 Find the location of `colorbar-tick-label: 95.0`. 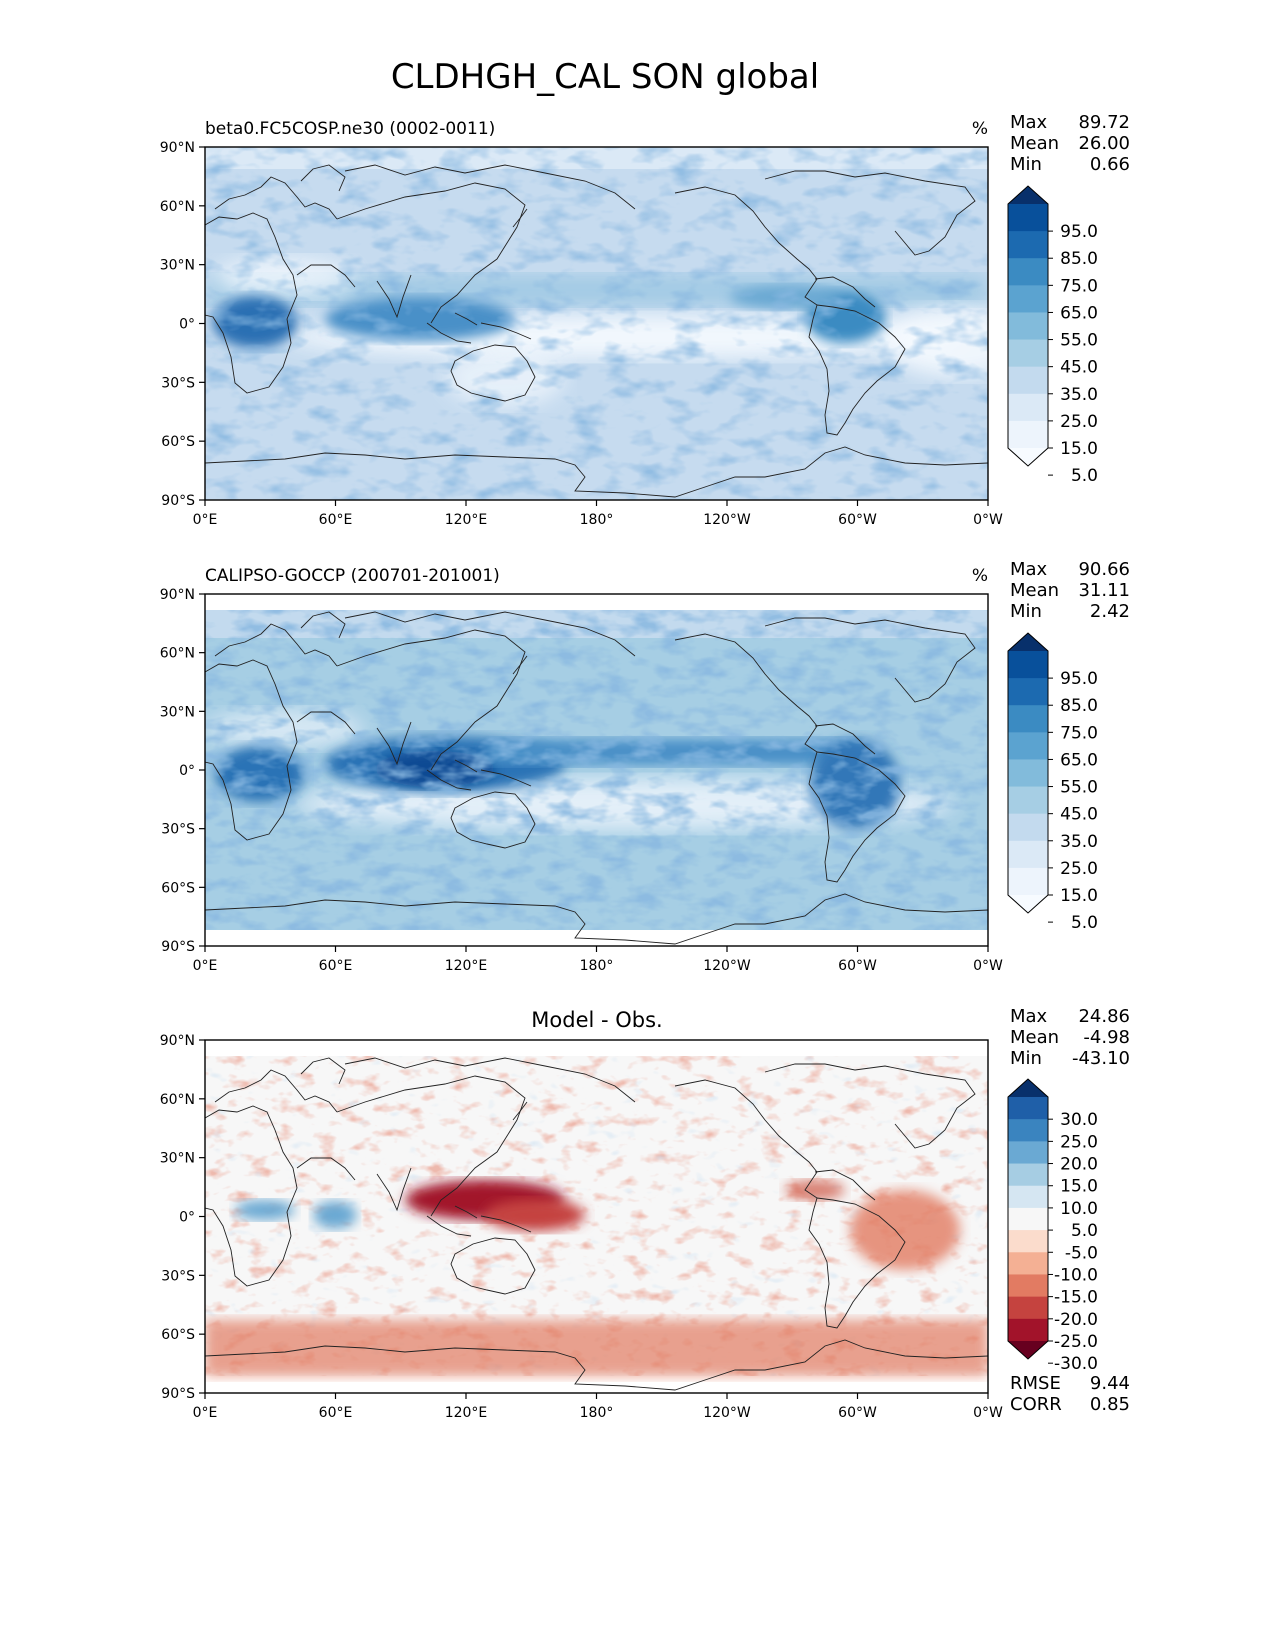

colorbar-tick-label: 95.0 is located at coordinates (1079, 232).